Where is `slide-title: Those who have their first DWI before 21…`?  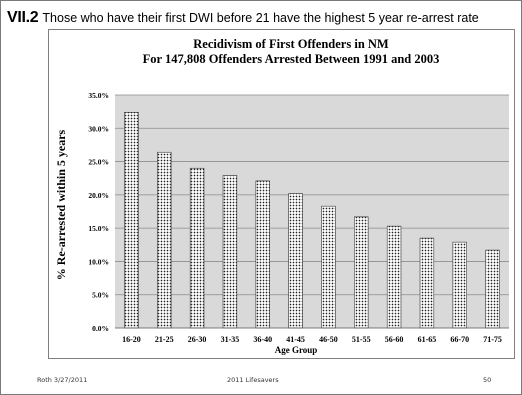 slide-title: Those who have their first DWI before 21… is located at coordinates (260, 18).